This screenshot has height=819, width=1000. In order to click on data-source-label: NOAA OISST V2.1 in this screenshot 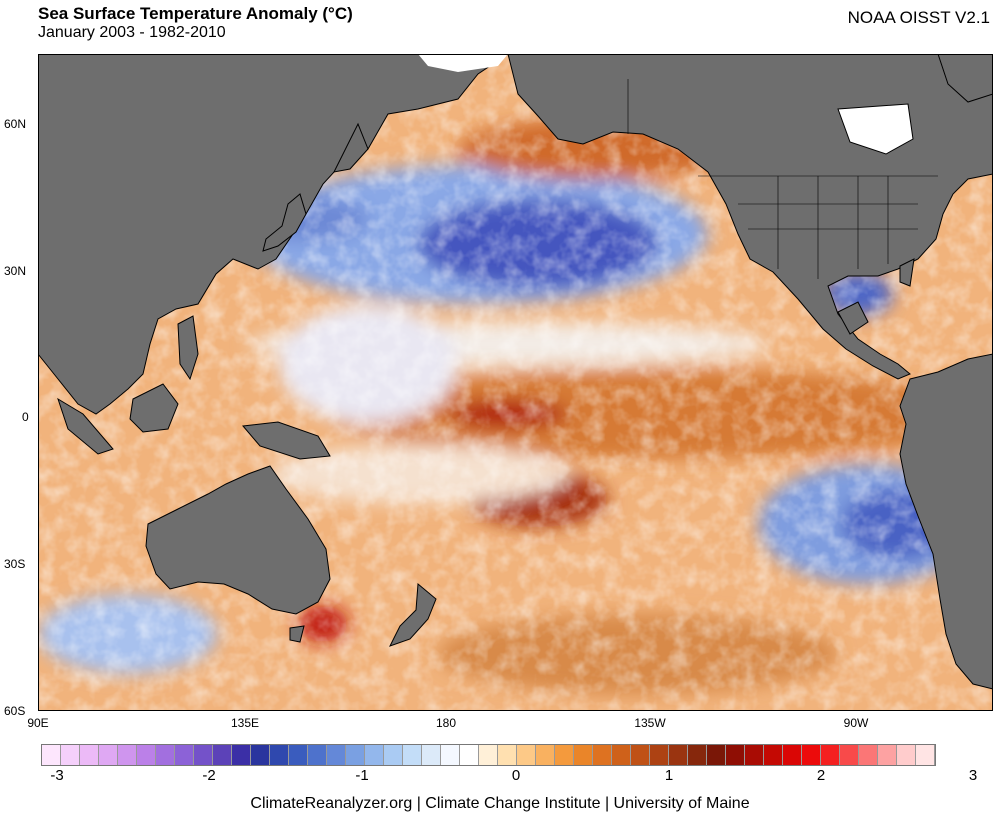, I will do `click(918, 17)`.